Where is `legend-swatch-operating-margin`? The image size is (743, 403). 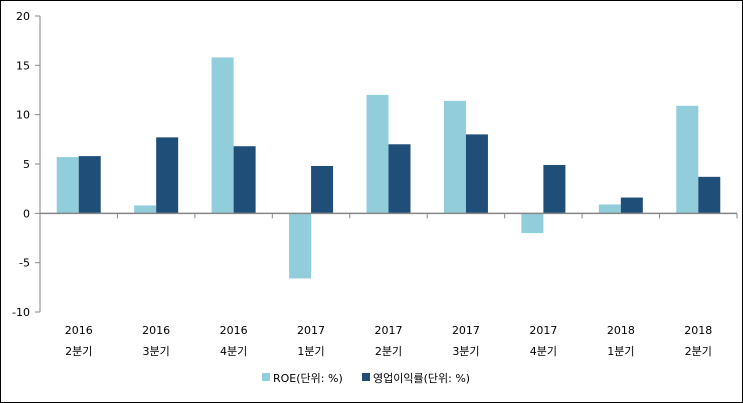
legend-swatch-operating-margin is located at coordinates (366, 377).